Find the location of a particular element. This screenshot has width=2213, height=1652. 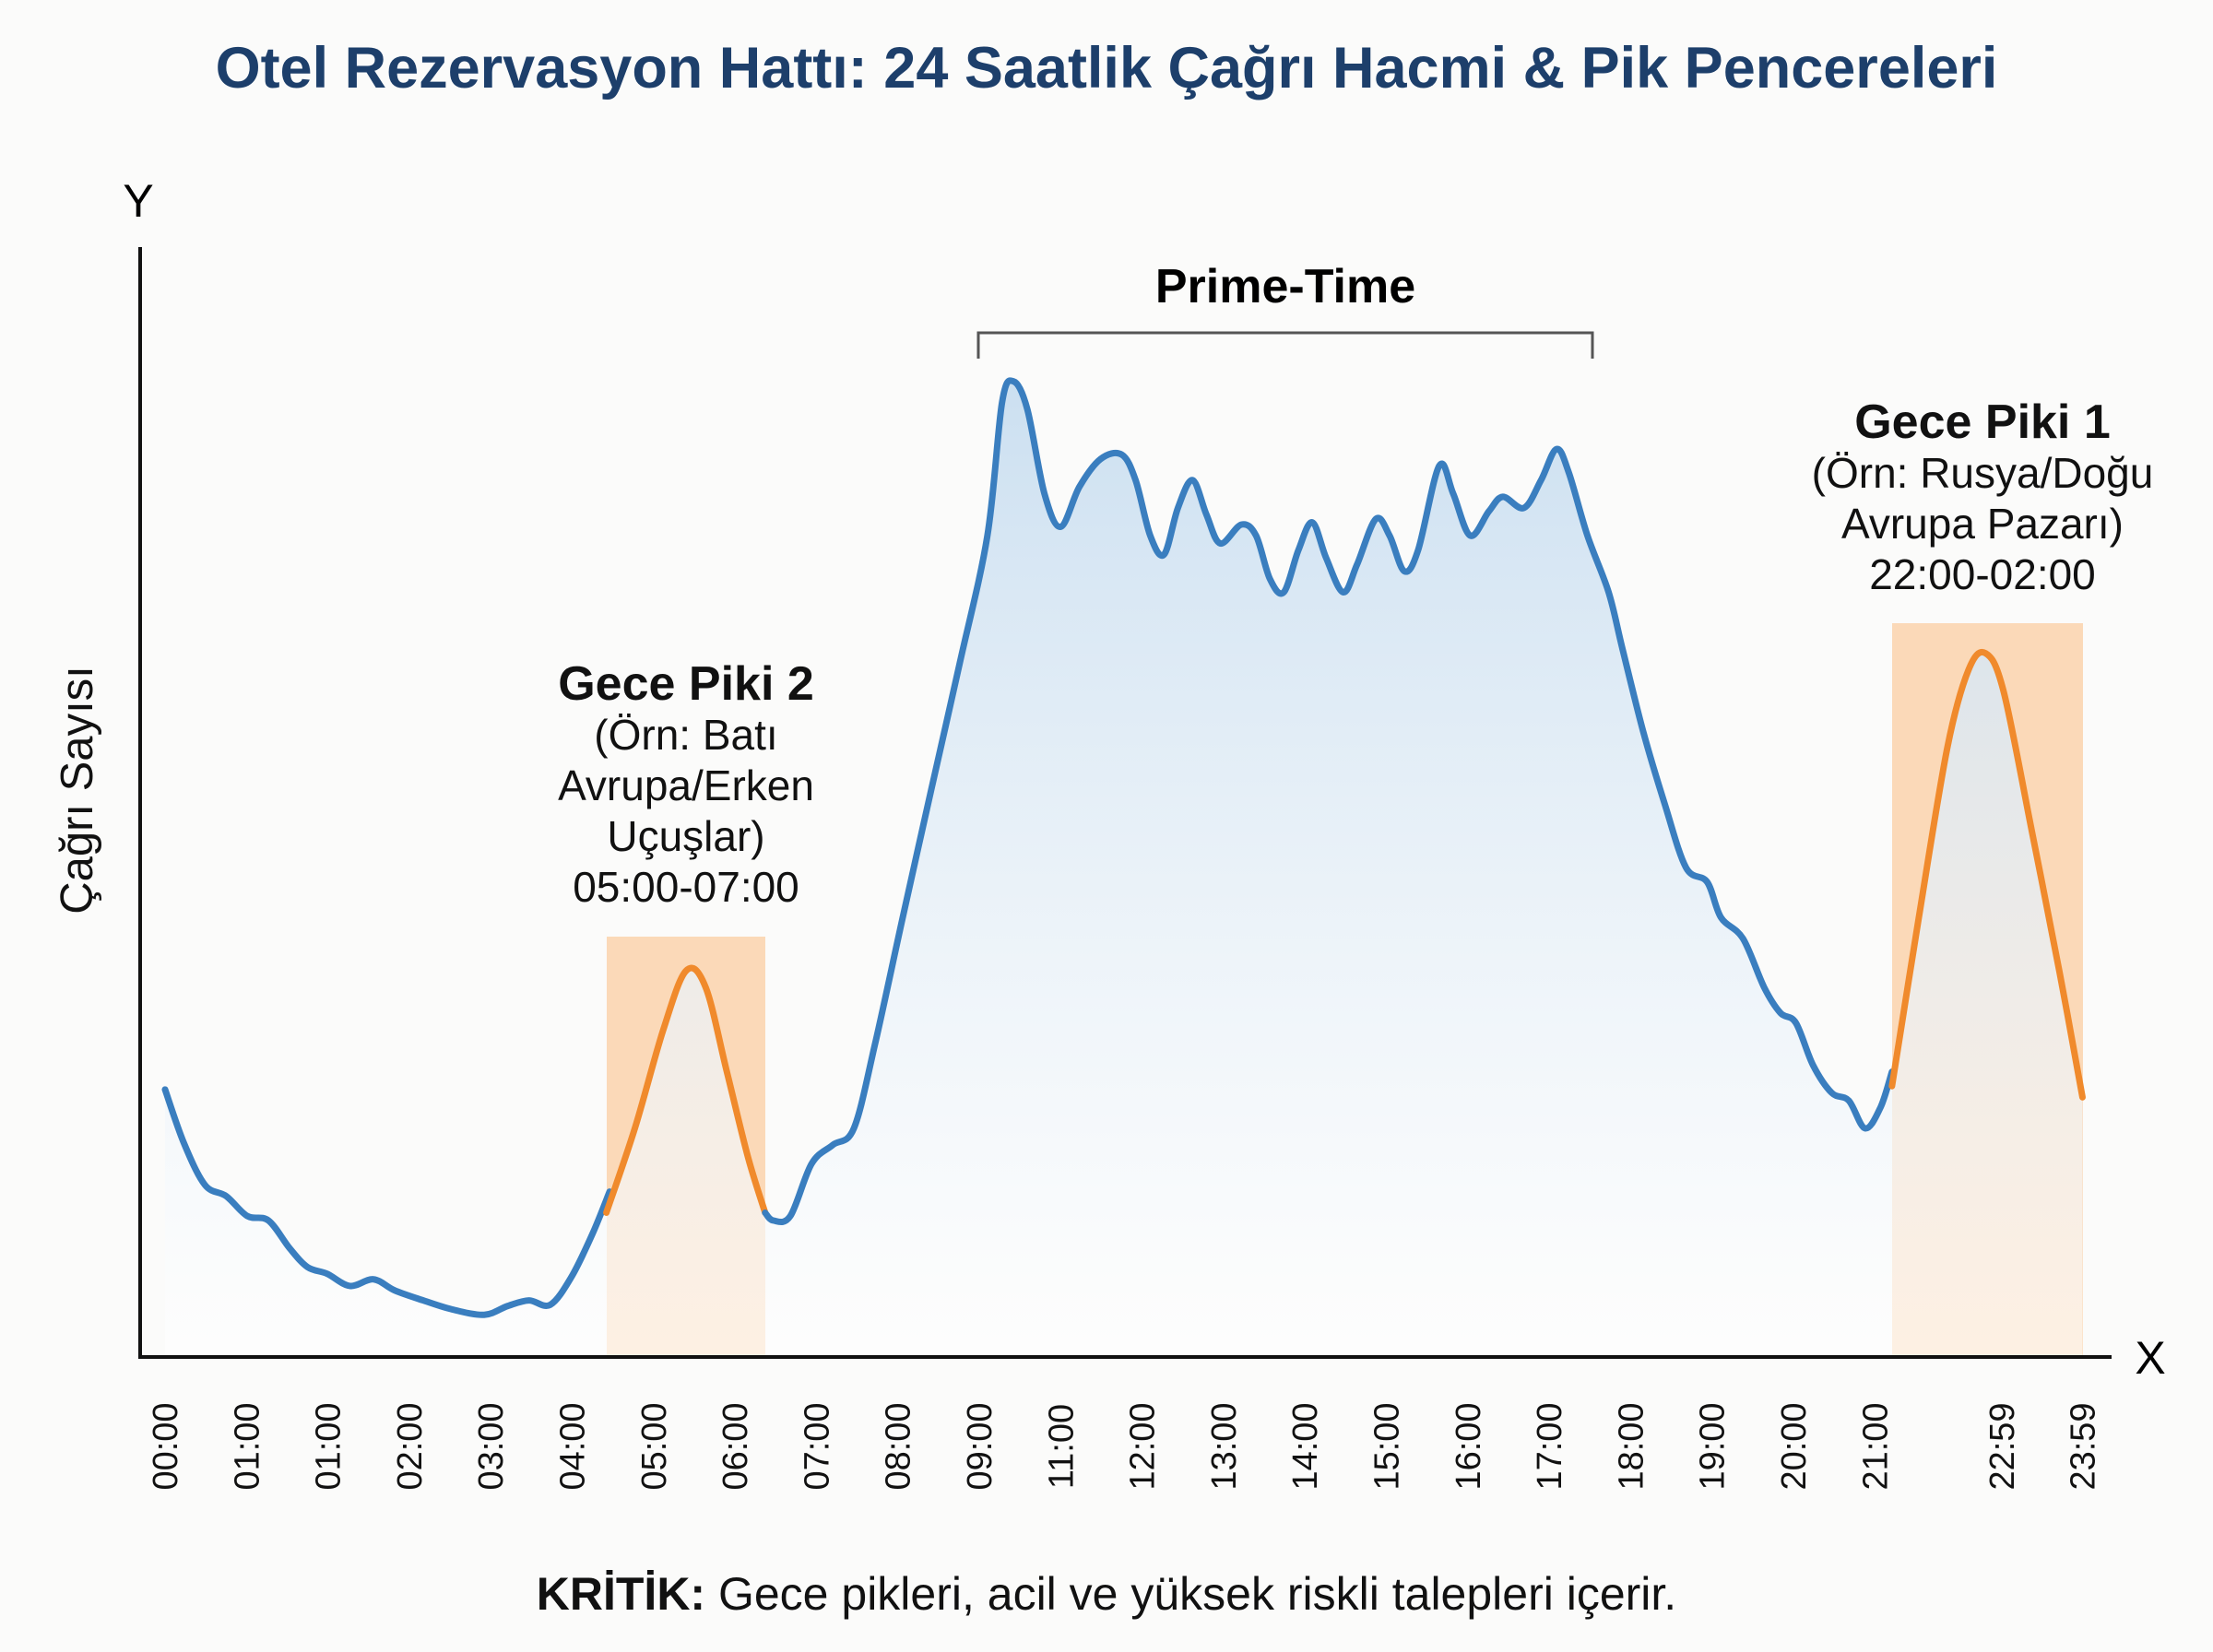

x-tick-label: 19:00 is located at coordinates (1713, 1446).